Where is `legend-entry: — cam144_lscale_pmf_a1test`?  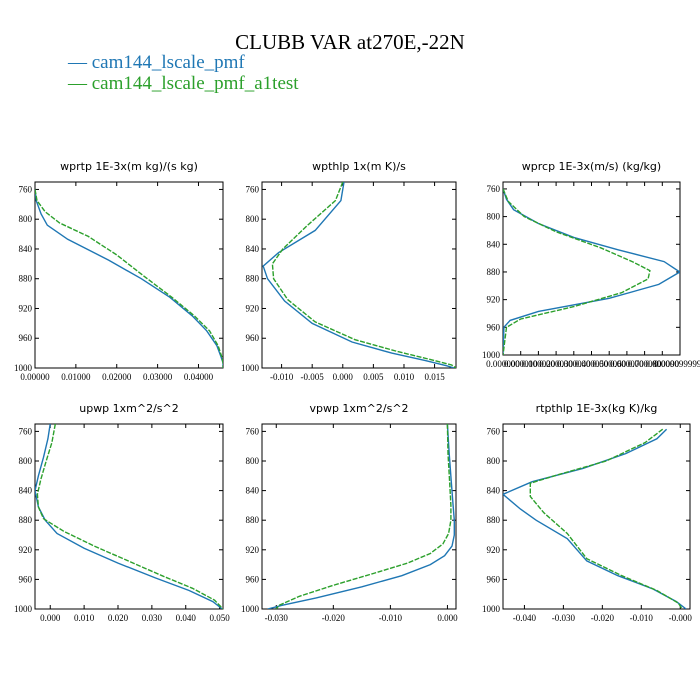
legend-entry: — cam144_lscale_pmf_a1test is located at coordinates (183, 83).